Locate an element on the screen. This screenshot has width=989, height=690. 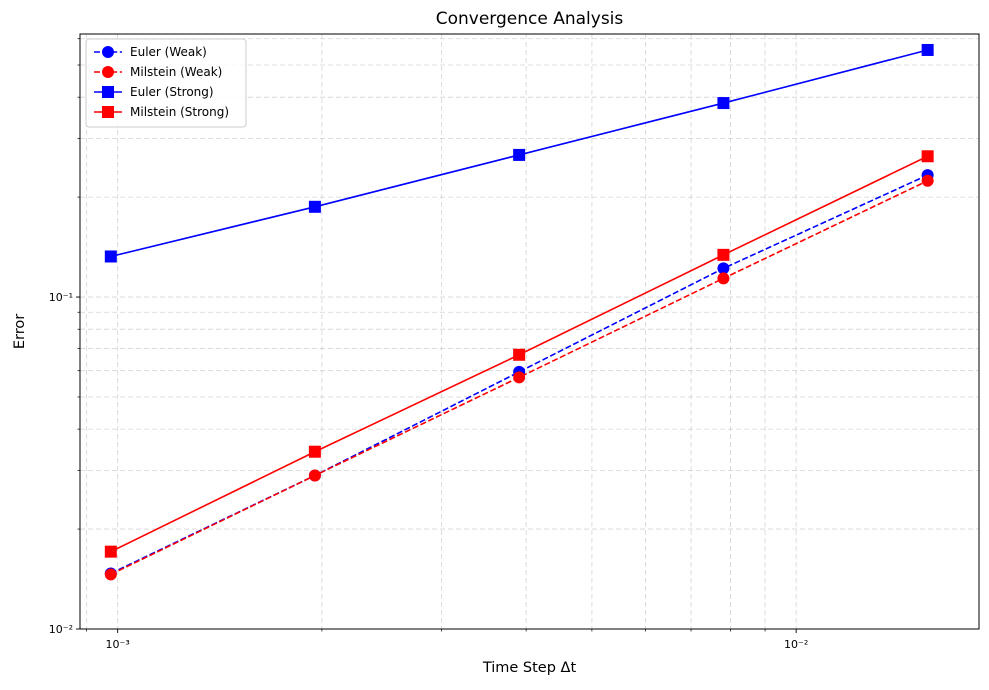
x-tick-label: 10⁻³ is located at coordinates (118, 644).